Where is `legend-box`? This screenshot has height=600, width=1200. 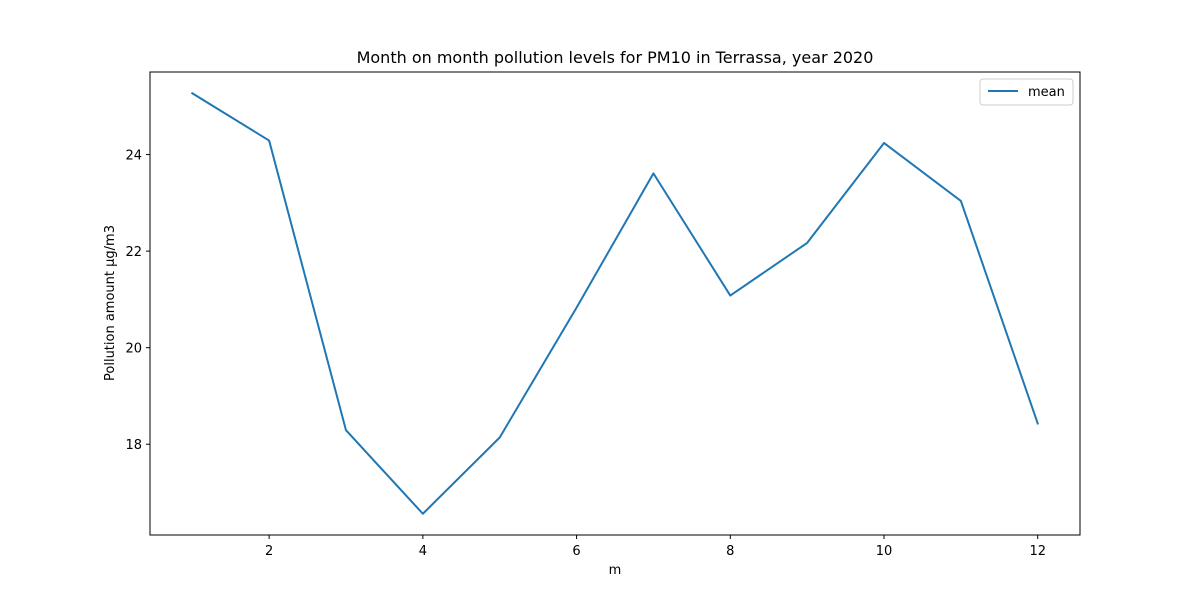
legend-box is located at coordinates (1026, 92).